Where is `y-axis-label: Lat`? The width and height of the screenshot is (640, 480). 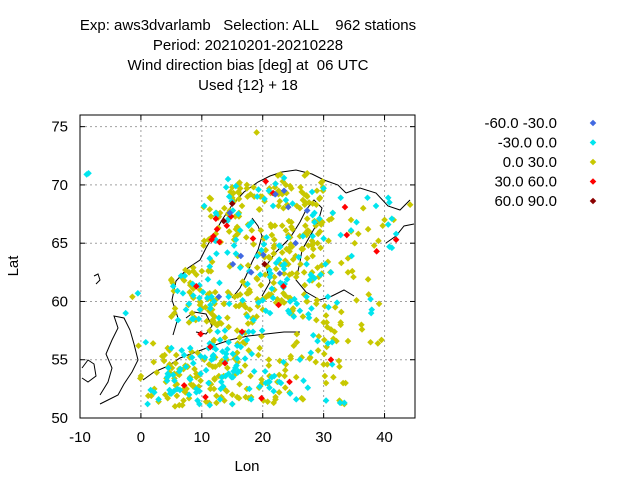
y-axis-label: Lat is located at coordinates (13, 266).